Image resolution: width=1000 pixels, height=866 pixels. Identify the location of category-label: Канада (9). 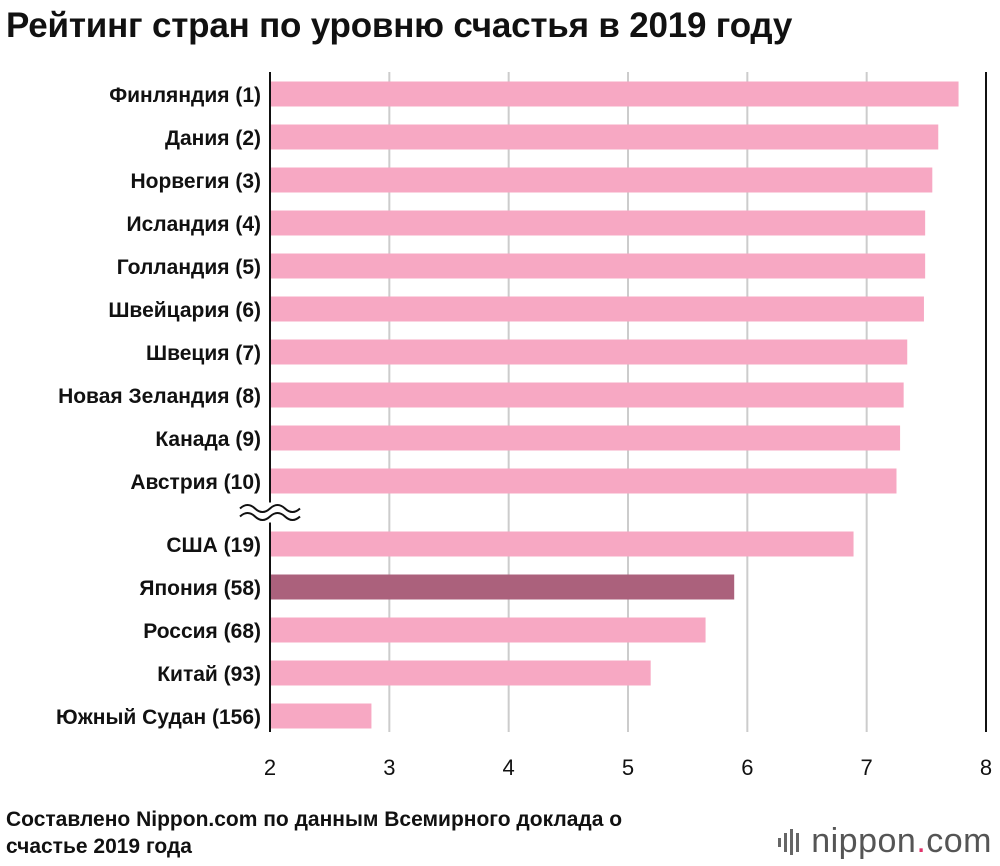
(208, 439).